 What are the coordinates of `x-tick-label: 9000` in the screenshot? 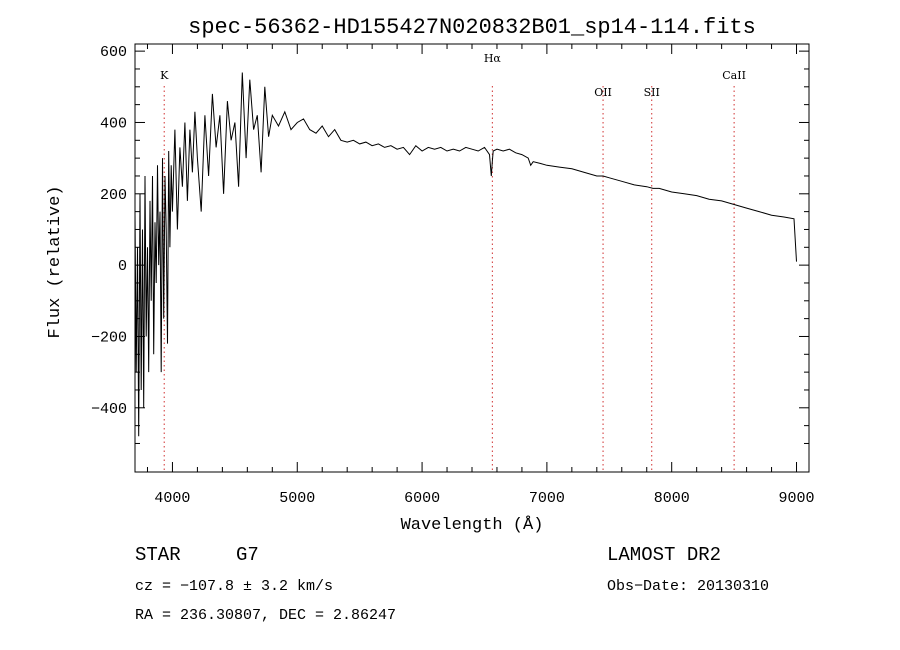 It's located at (797, 498).